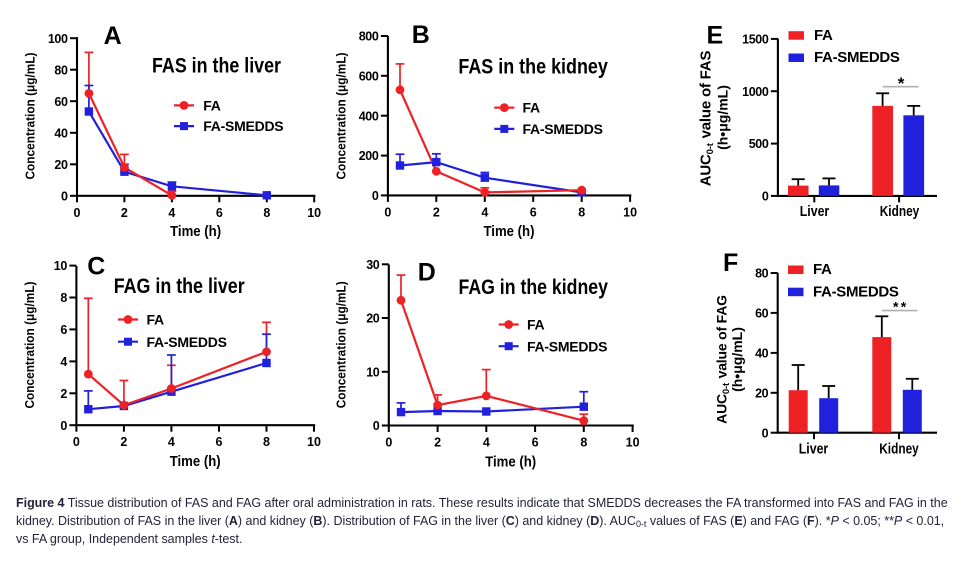 The image size is (971, 562). What do you see at coordinates (755, 92) in the screenshot?
I see `svg-text: 1000` at bounding box center [755, 92].